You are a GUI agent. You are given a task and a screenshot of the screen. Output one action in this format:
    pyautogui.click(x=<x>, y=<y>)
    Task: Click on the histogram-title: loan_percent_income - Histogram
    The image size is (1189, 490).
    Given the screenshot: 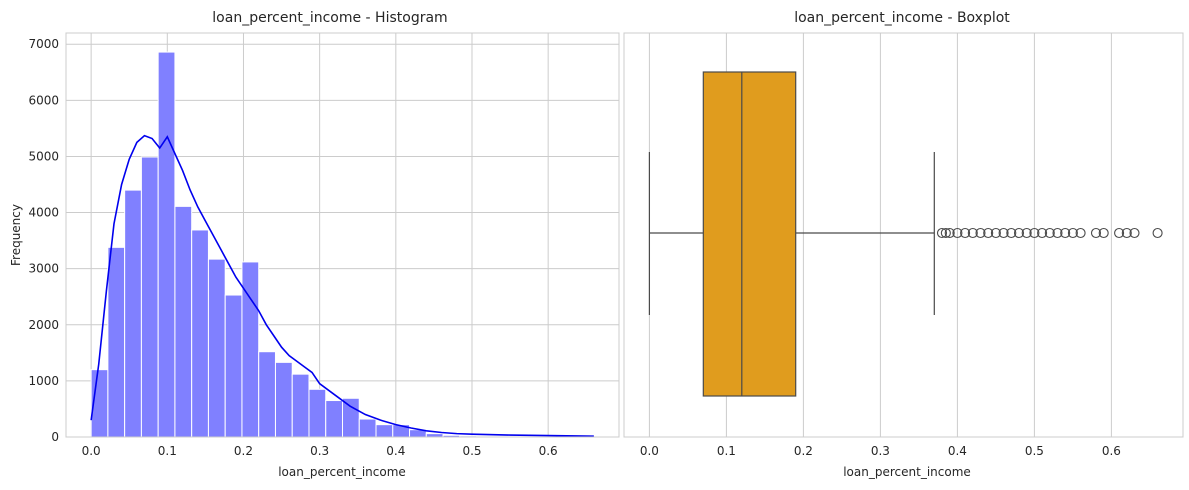 What is the action you would take?
    pyautogui.click(x=329, y=18)
    